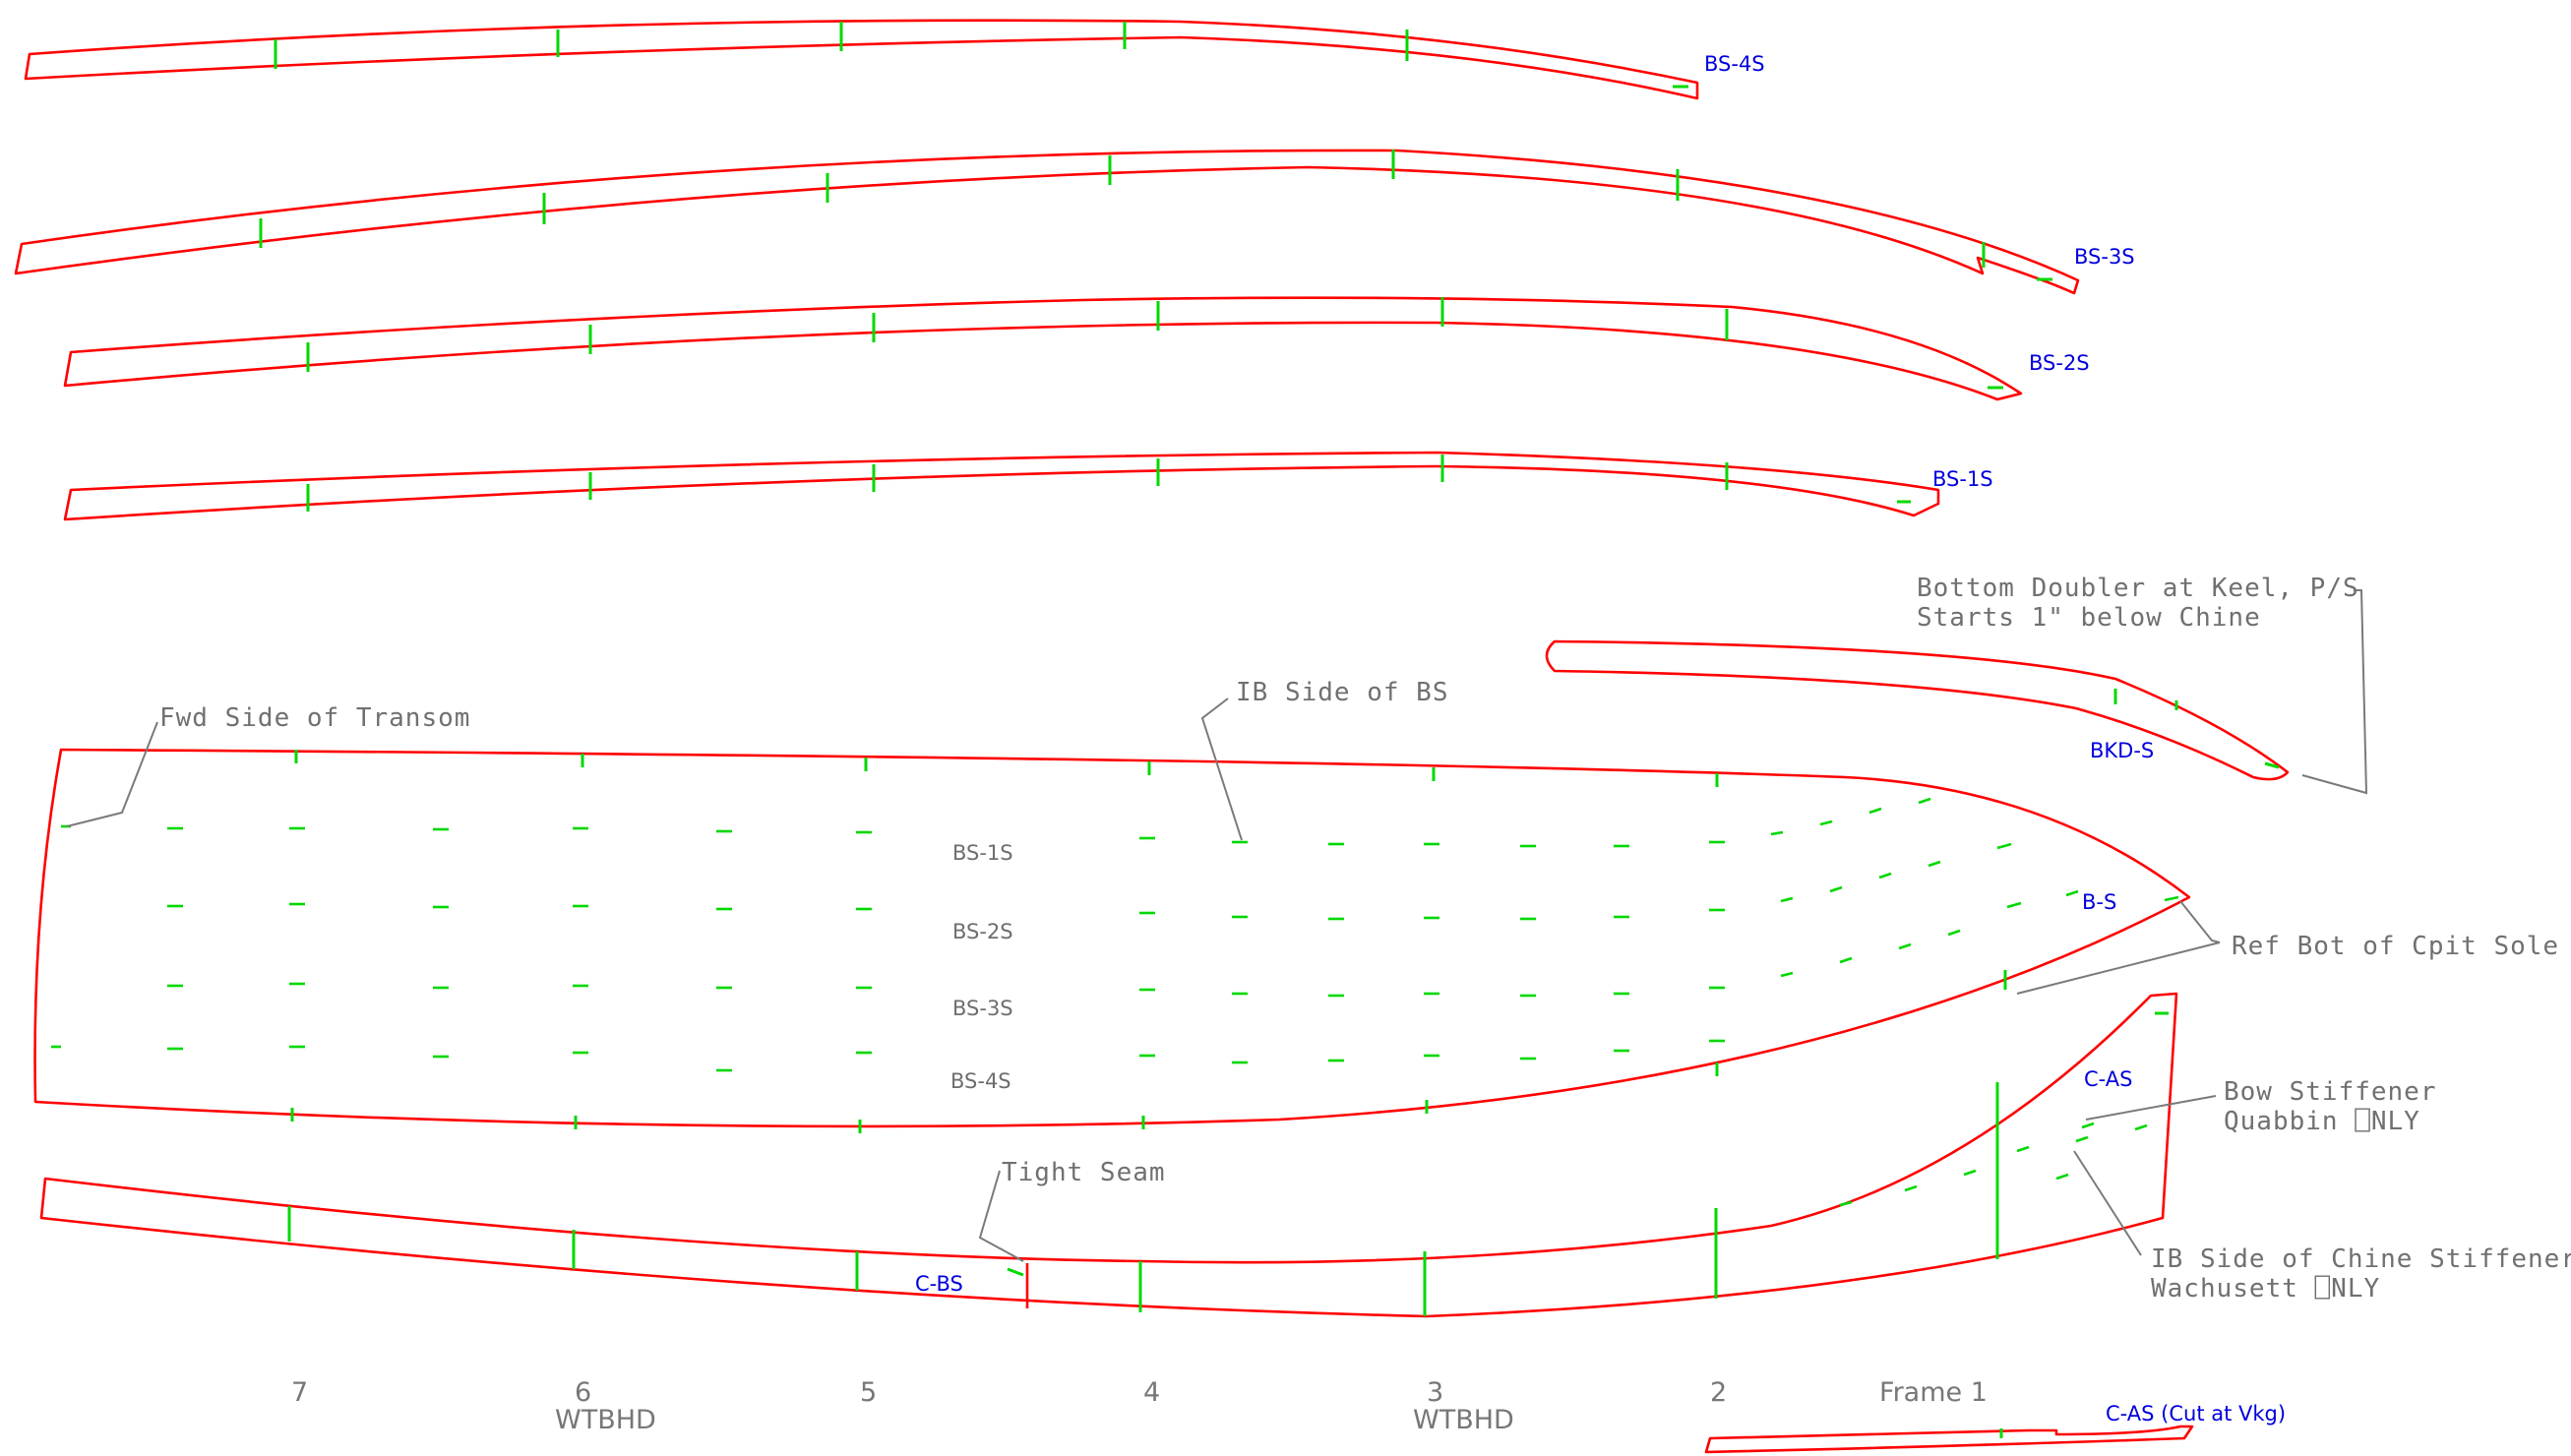 The width and height of the screenshot is (2571, 1456). I want to click on stringer-label-bs-1s: BS-1S, so click(982, 853).